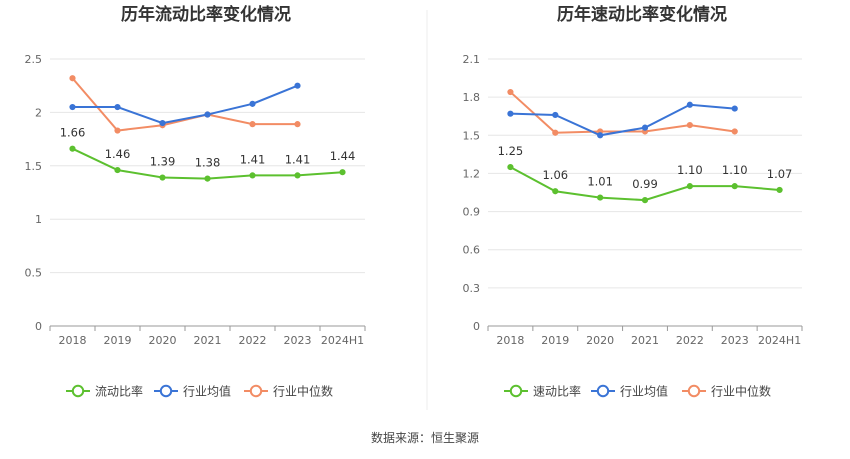 This screenshot has height=459, width=850. I want to click on chart-title: 历年速动比率变化情况, so click(642, 14).